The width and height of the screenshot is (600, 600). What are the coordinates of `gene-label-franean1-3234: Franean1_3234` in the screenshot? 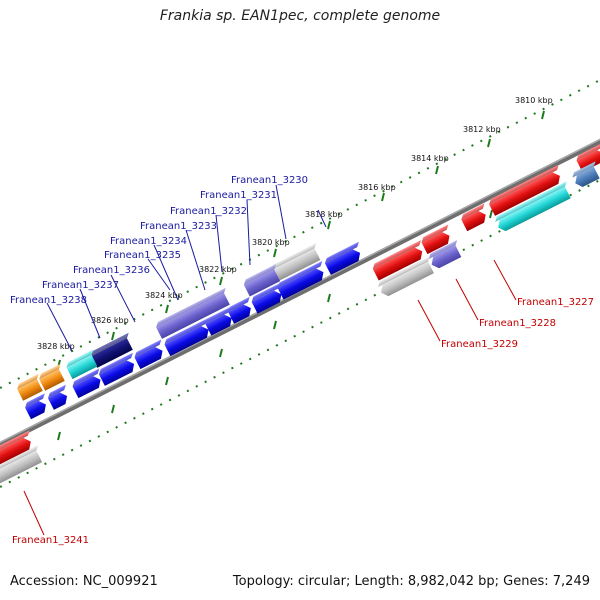 It's located at (148, 241).